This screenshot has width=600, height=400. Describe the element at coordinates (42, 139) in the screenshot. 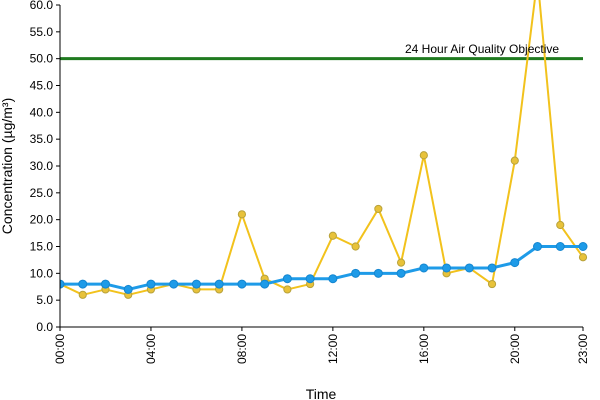

I see `y-tick-label: 35.0` at that location.